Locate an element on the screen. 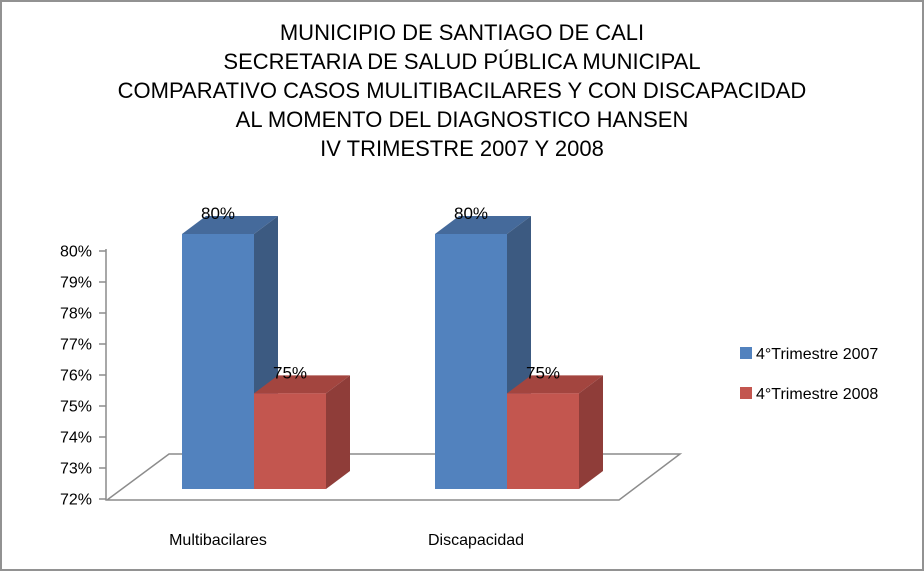 This screenshot has height=571, width=924. chart-title-line-2: SECRETARIA DE SALUD PÚBLICA MUNICIPAL is located at coordinates (462, 61).